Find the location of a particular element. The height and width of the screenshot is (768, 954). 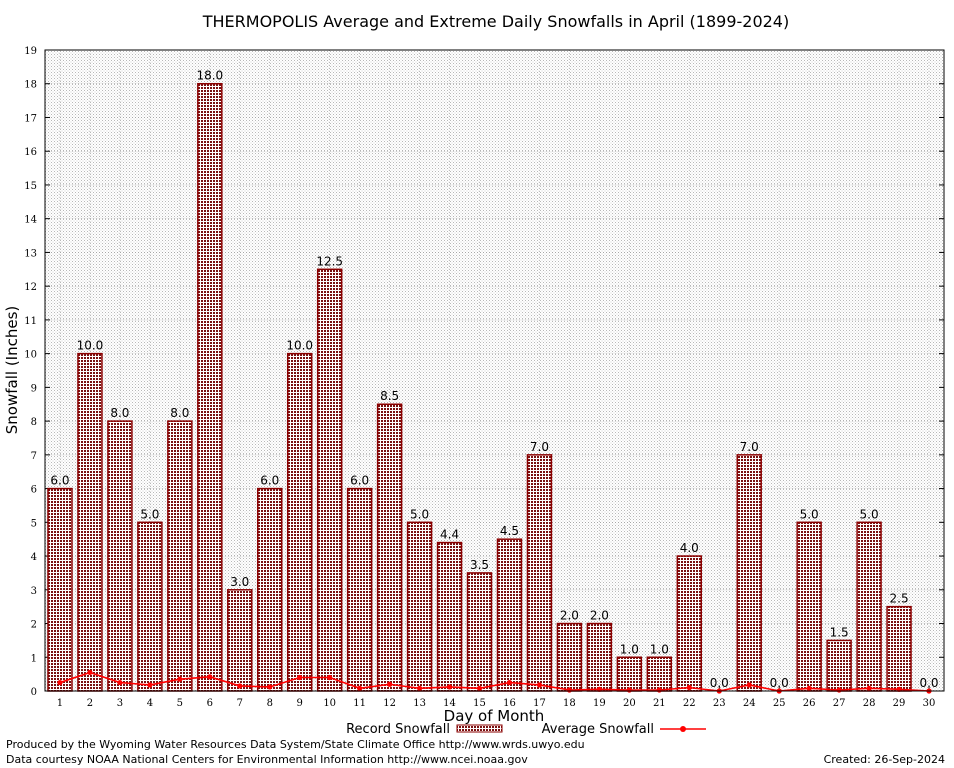

x-tick-label: 22 is located at coordinates (689, 703).